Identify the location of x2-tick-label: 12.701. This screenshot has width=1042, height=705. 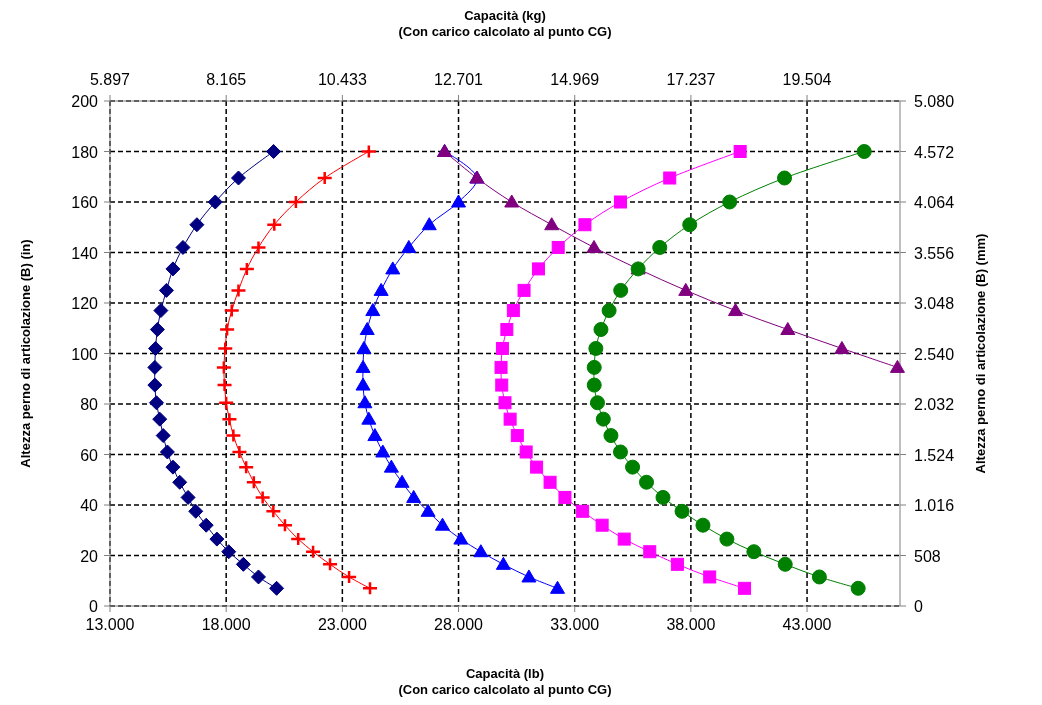
(459, 79).